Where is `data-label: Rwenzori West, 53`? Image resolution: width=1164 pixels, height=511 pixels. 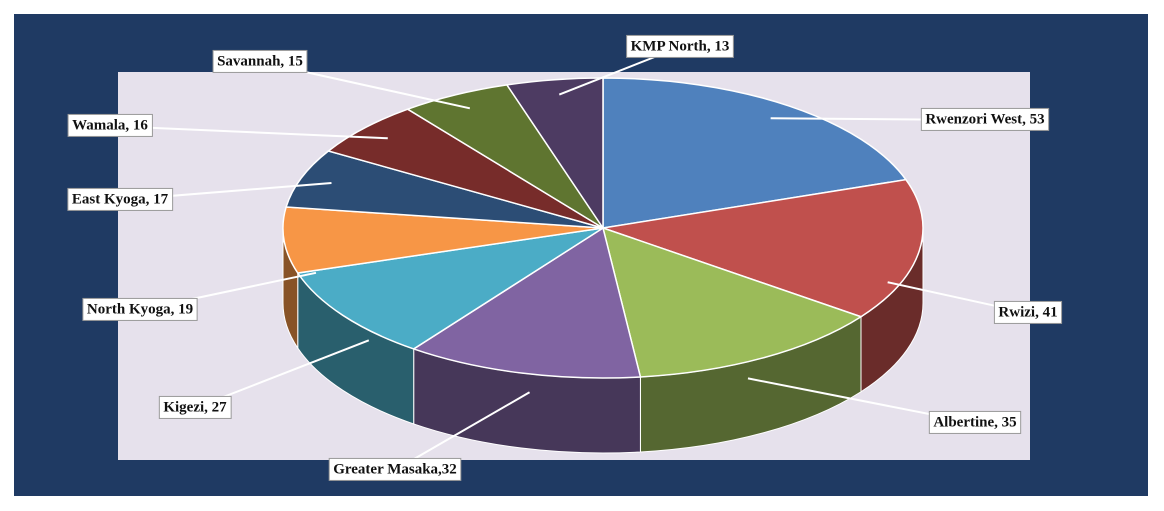
data-label: Rwenzori West, 53 is located at coordinates (984, 119).